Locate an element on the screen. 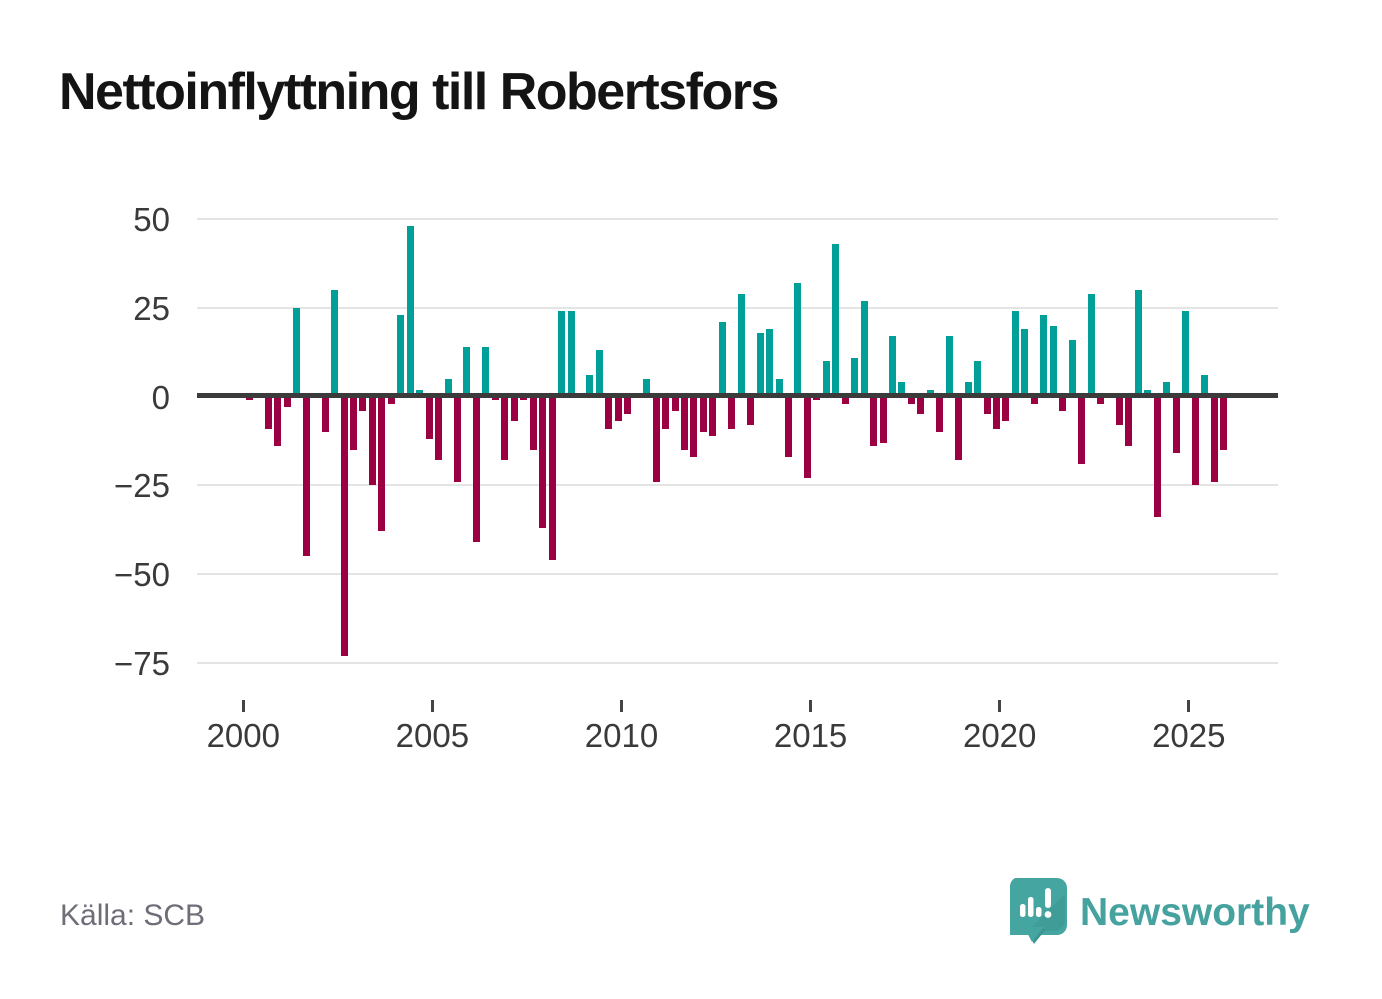 Image resolution: width=1382 pixels, height=999 pixels. bar-2007-Q4 is located at coordinates (543, 462).